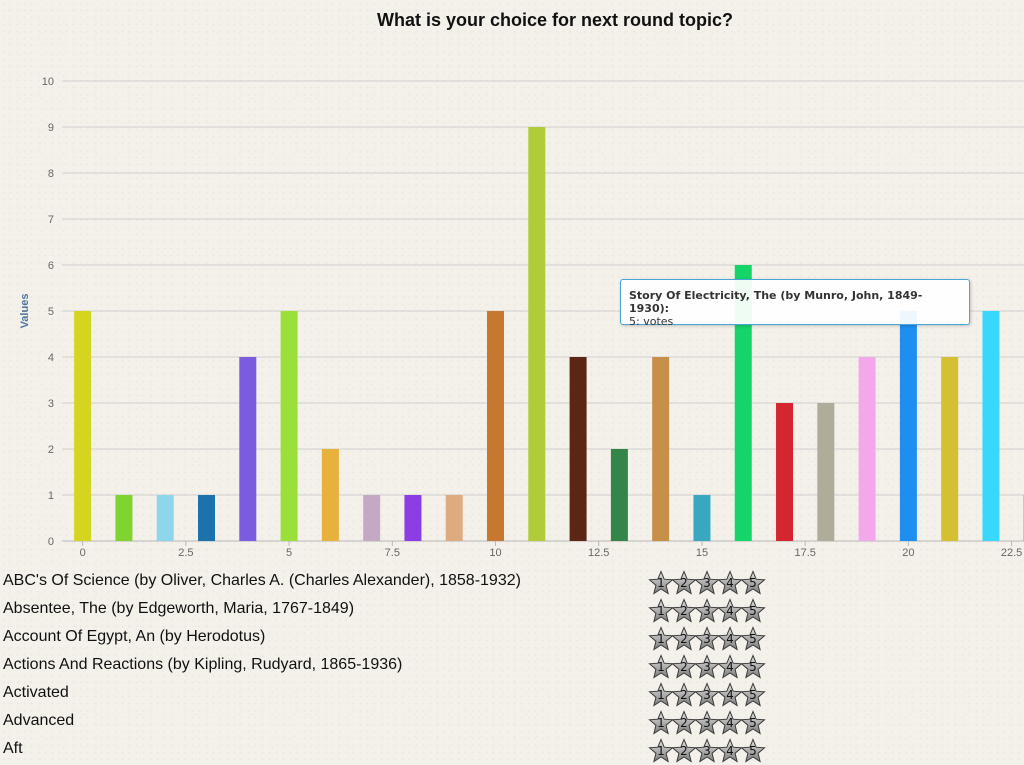 Image resolution: width=1024 pixels, height=765 pixels. Describe the element at coordinates (702, 553) in the screenshot. I see `x-tick-label: 15` at that location.